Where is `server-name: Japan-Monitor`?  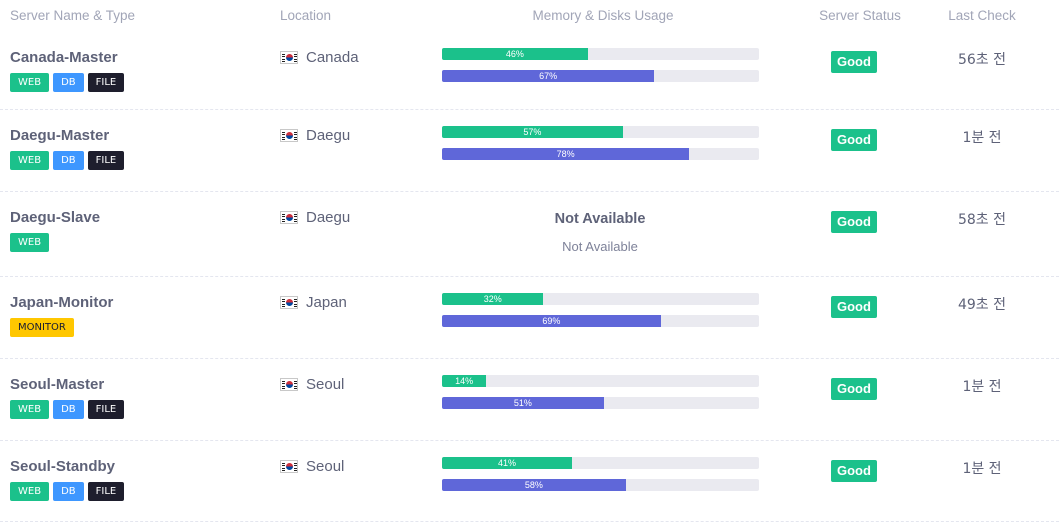
server-name: Japan-Monitor is located at coordinates (62, 302).